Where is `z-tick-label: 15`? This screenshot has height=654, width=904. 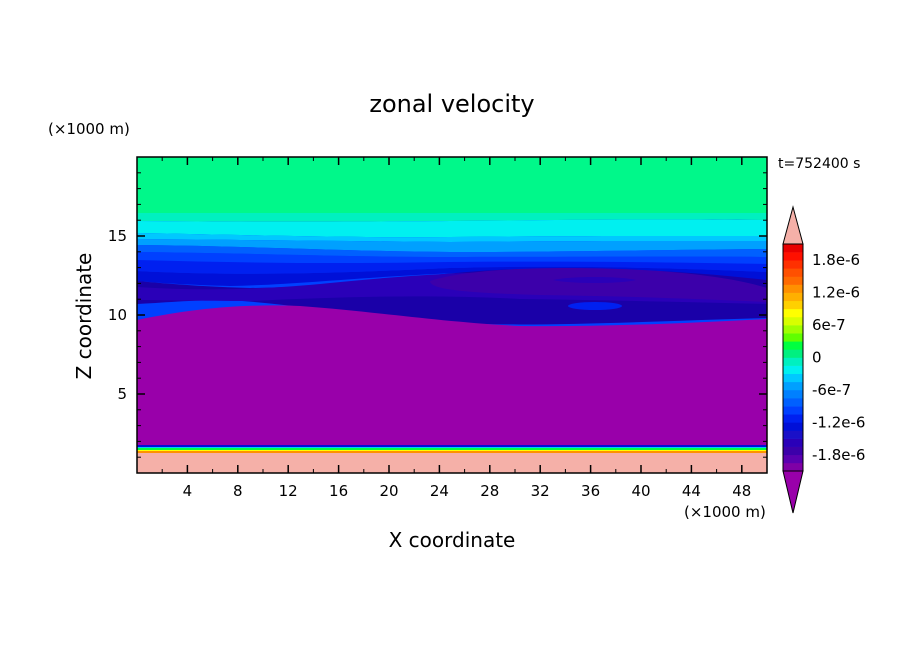
z-tick-label: 15 is located at coordinates (117, 236).